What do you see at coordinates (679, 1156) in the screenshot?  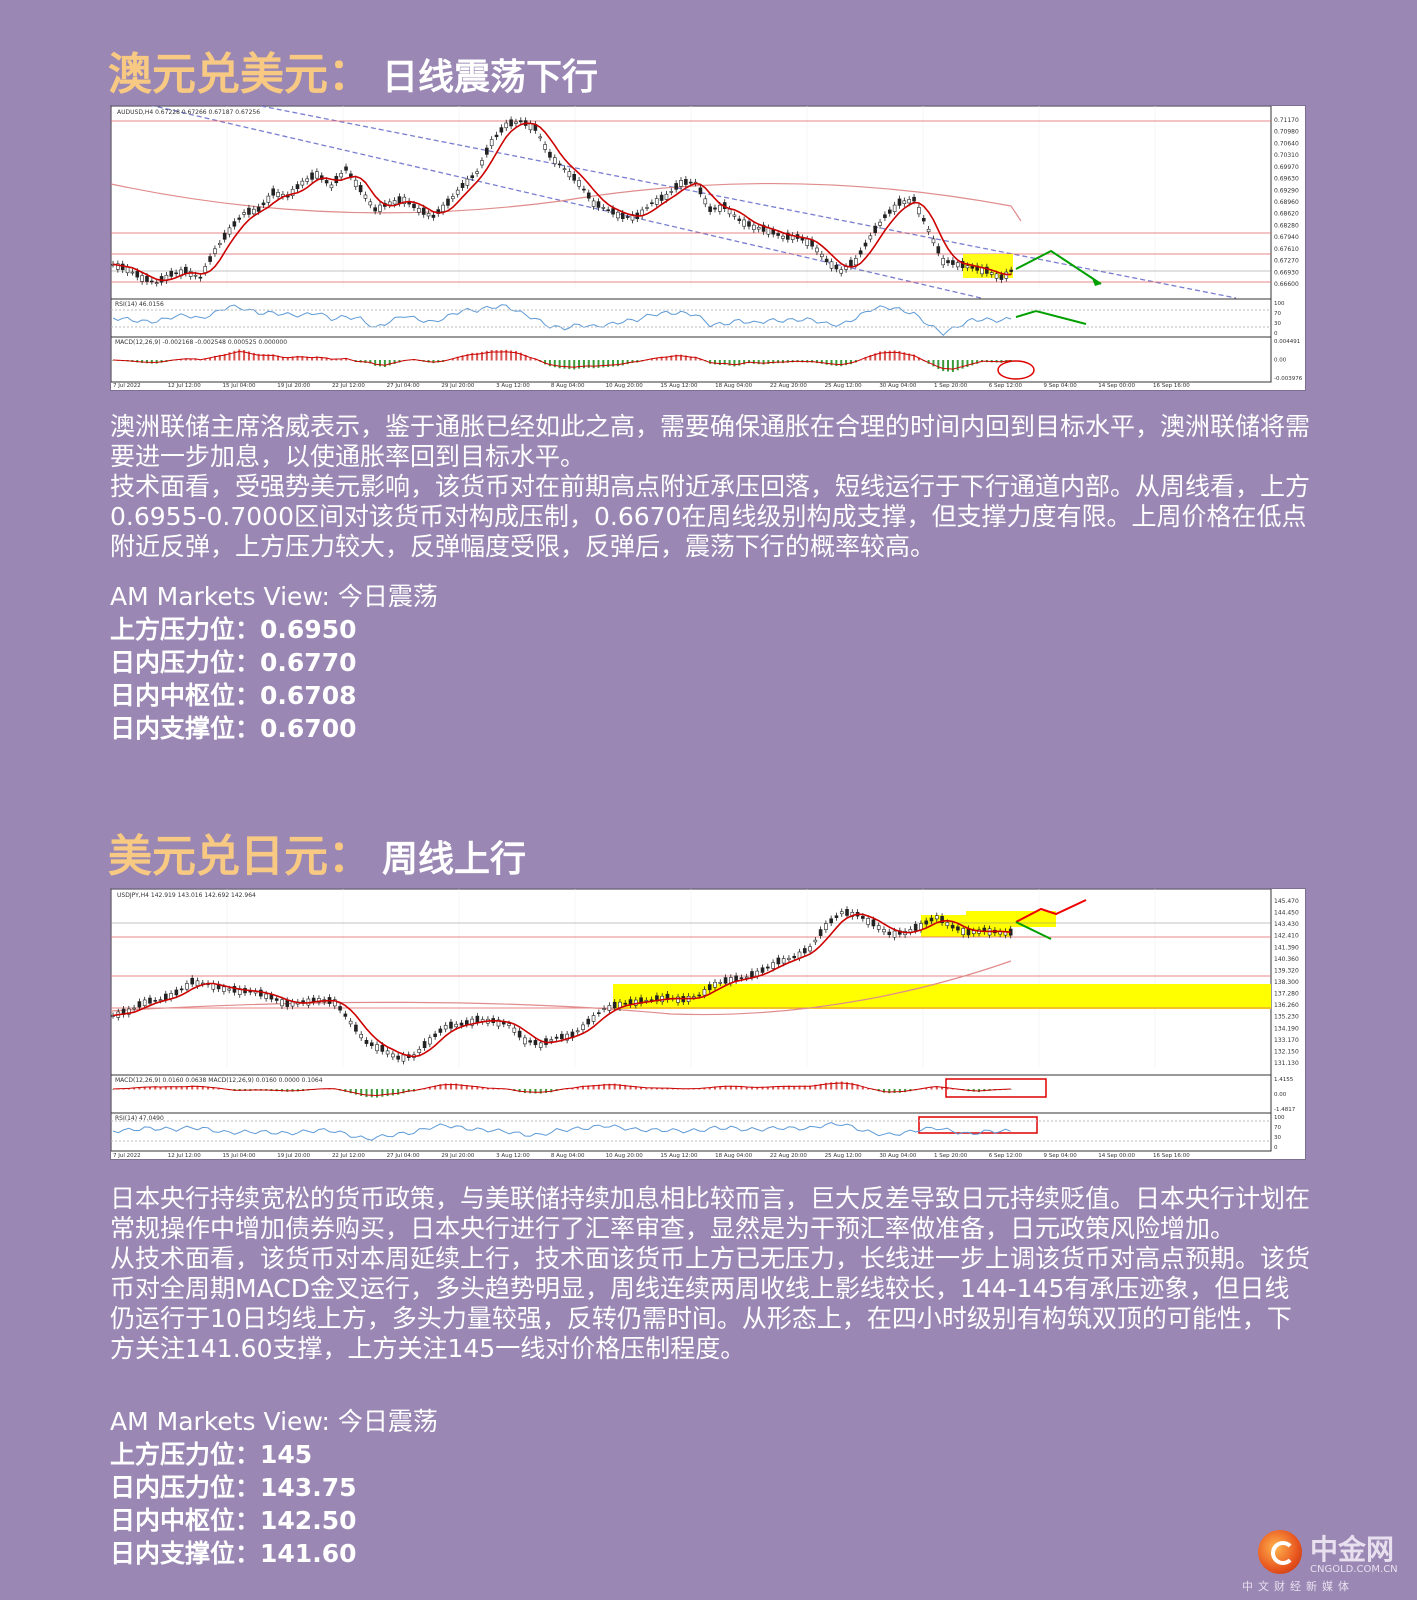 I see `x-tick-label: 15 Aug 12:00` at bounding box center [679, 1156].